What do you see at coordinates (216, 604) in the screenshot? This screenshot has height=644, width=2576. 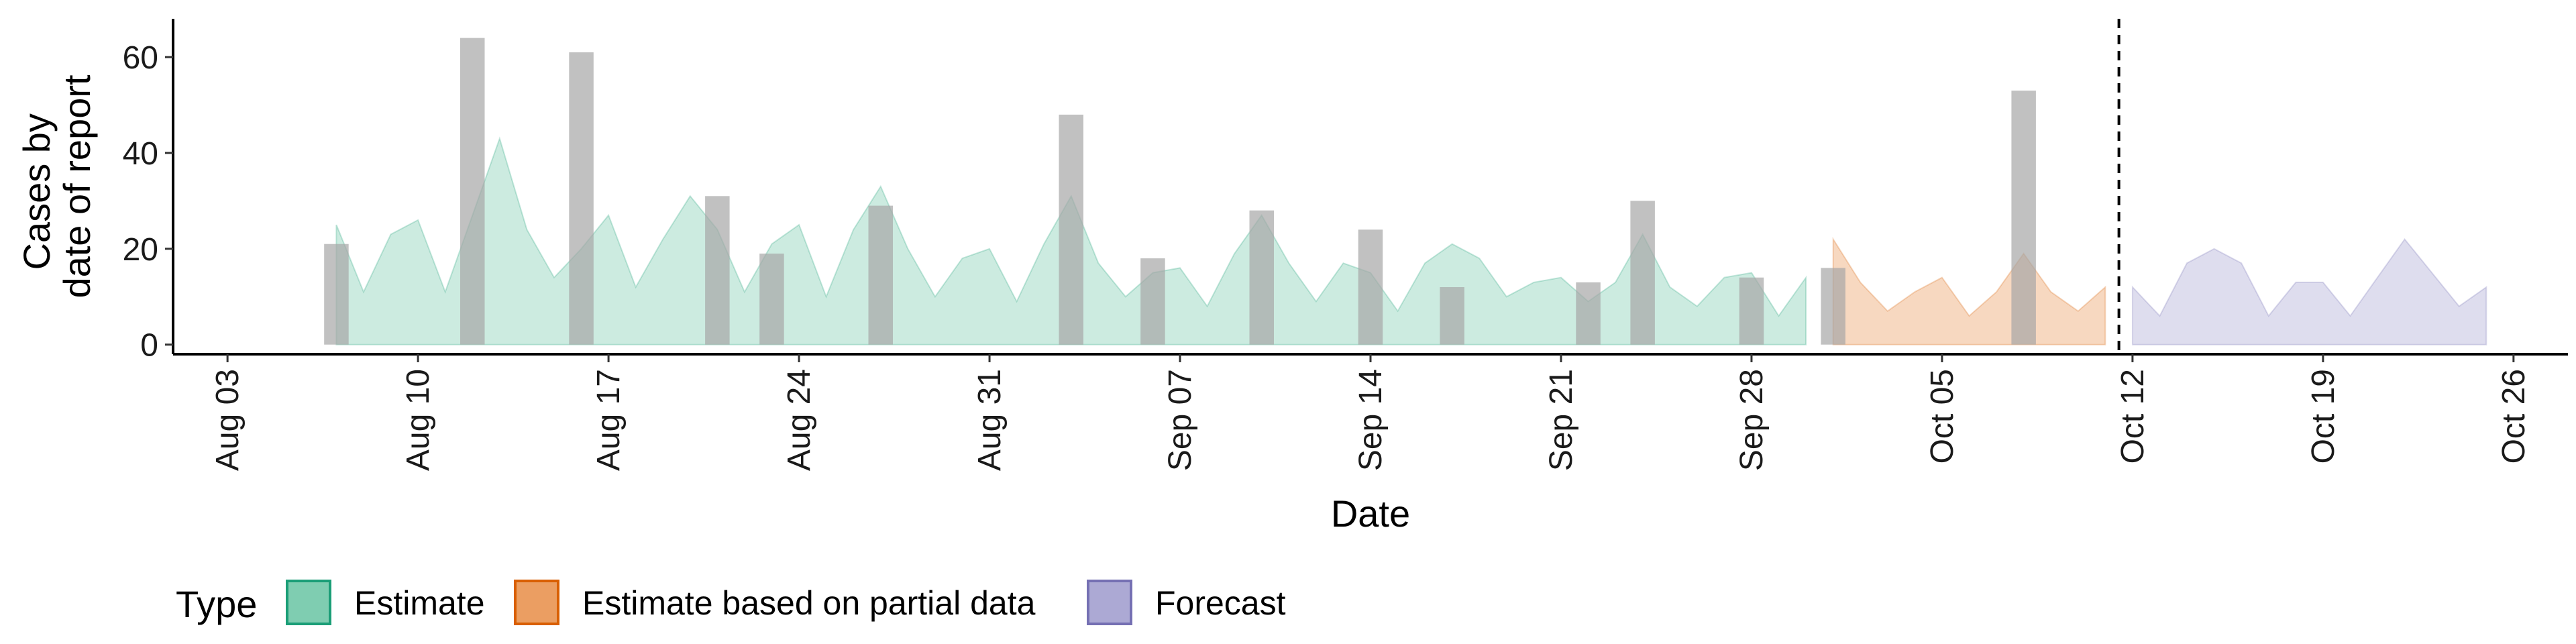 I see `legend-title: Type` at bounding box center [216, 604].